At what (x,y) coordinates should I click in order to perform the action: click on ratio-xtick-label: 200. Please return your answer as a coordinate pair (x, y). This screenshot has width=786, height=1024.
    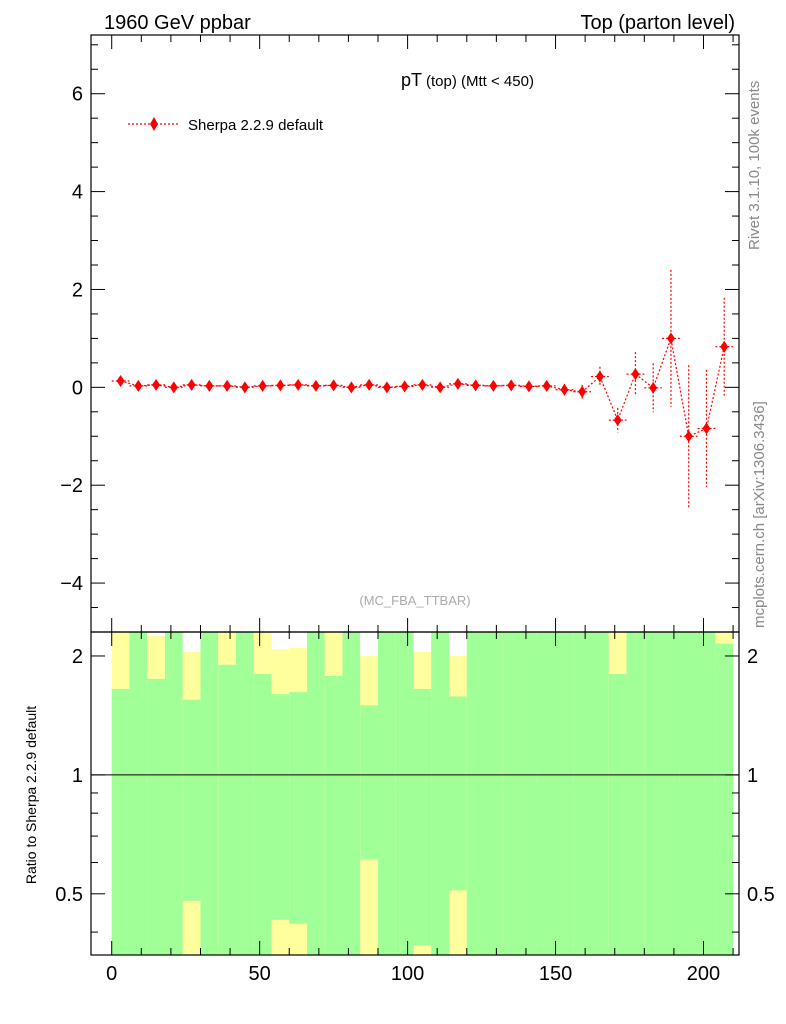
    Looking at the image, I should click on (703, 974).